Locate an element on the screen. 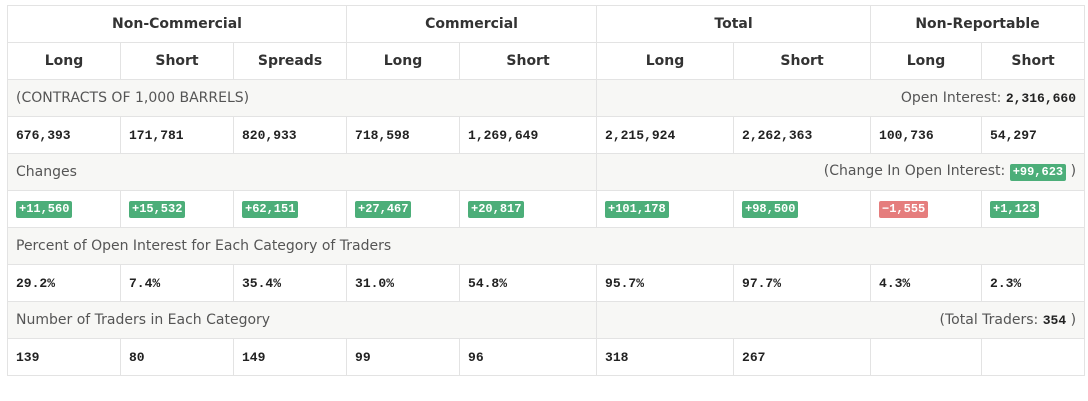 This screenshot has height=401, width=1088. change-badge: −1,555 is located at coordinates (904, 209).